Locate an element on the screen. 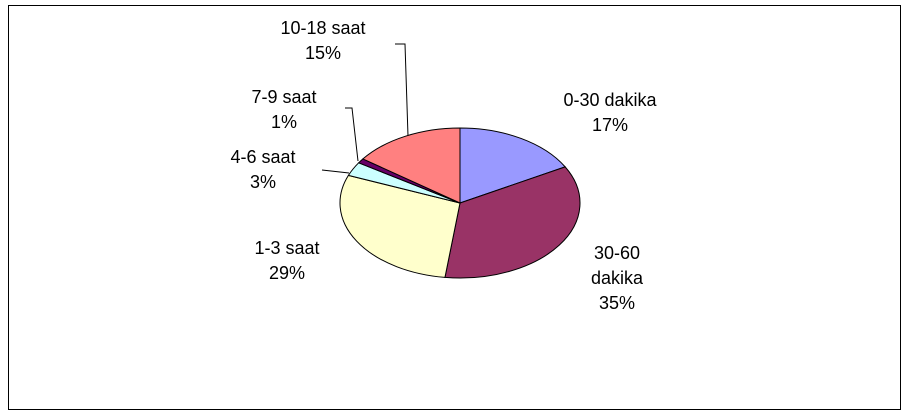  value-label: 3% is located at coordinates (263, 182).